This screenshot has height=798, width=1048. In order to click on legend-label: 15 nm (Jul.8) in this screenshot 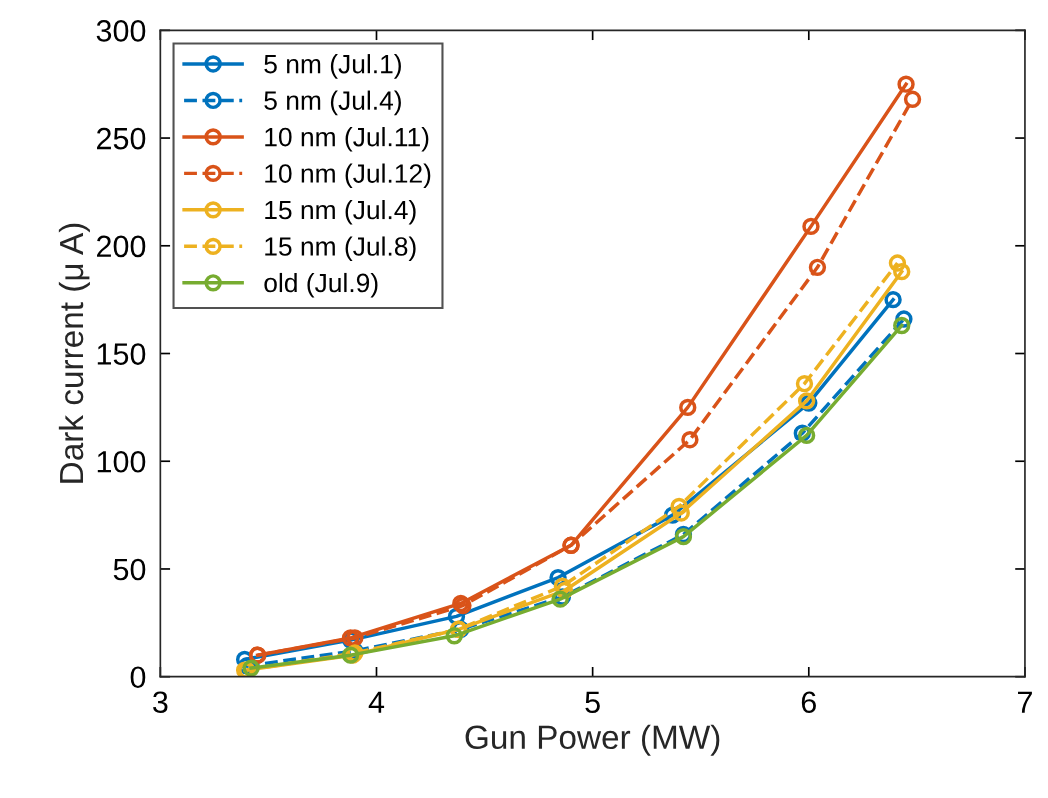, I will do `click(340, 249)`.